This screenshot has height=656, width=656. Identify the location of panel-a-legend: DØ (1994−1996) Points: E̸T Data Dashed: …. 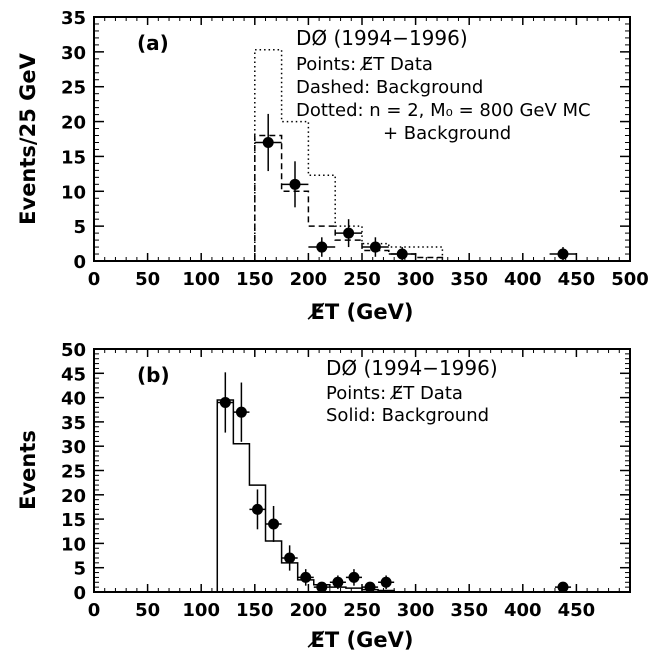
(443, 85).